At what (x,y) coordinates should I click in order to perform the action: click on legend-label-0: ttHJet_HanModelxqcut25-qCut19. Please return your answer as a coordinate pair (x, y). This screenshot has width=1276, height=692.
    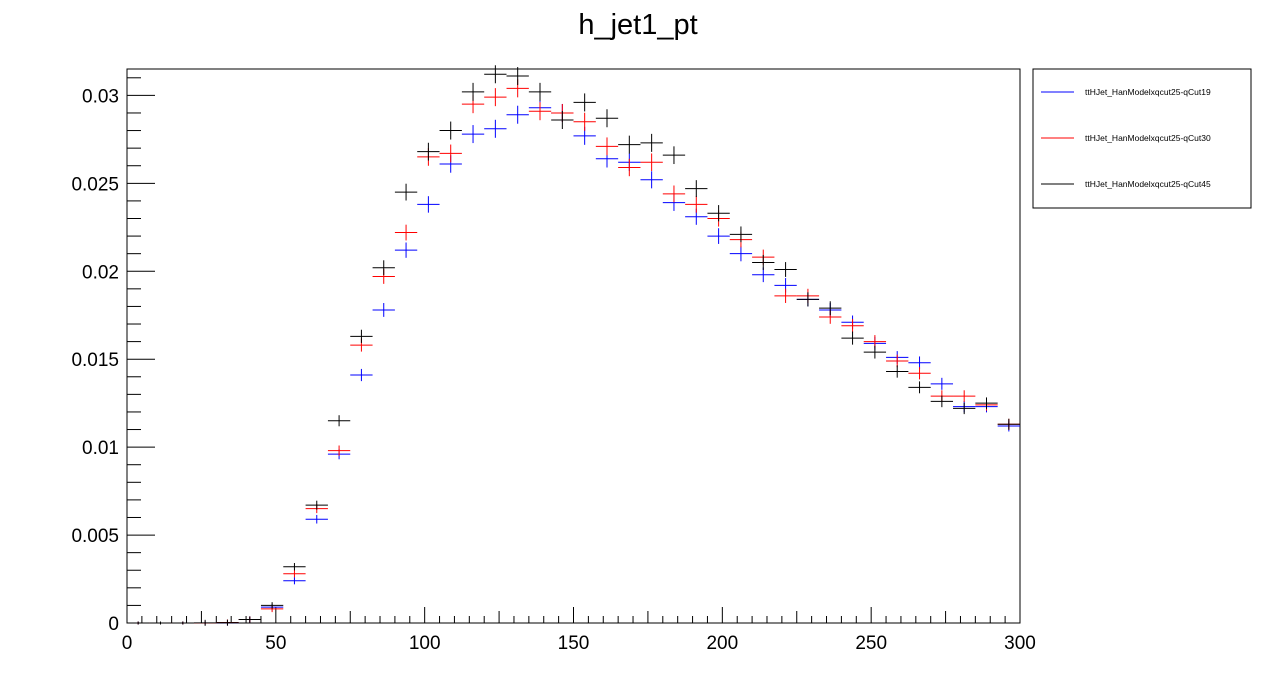
    Looking at the image, I should click on (1148, 92).